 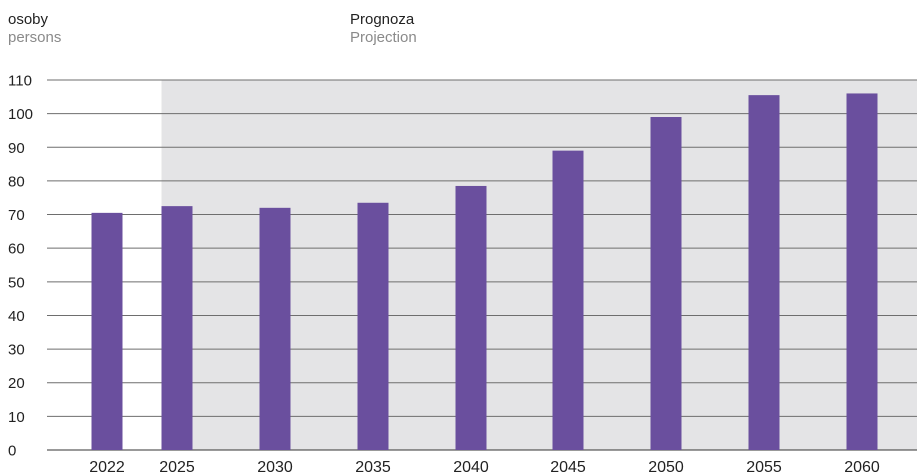 I want to click on y-tick-label: 80, so click(x=16, y=181).